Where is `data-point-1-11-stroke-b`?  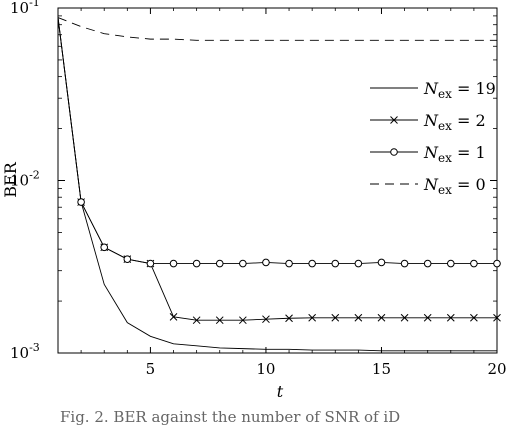
data-point-1-11-stroke-b is located at coordinates (312, 317).